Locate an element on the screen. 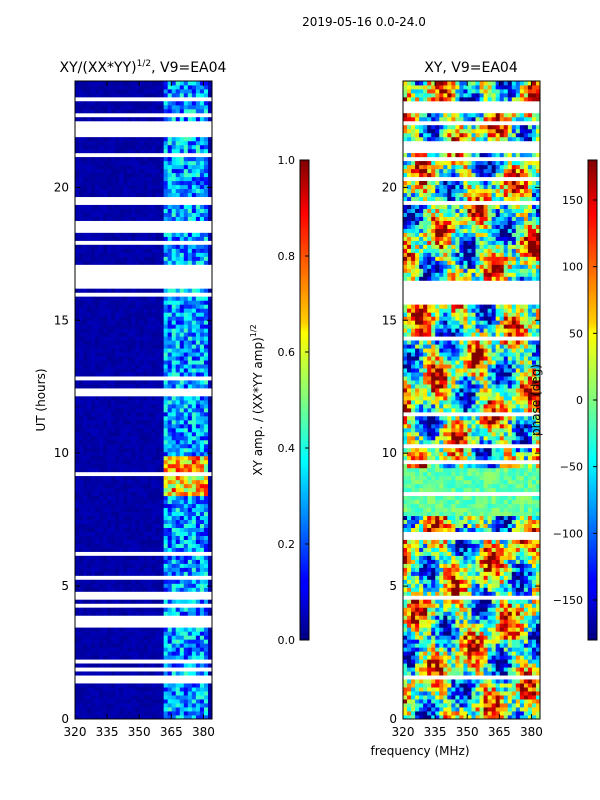 This screenshot has height=800, width=600. amplitude-data-gap is located at coordinates (143, 553).